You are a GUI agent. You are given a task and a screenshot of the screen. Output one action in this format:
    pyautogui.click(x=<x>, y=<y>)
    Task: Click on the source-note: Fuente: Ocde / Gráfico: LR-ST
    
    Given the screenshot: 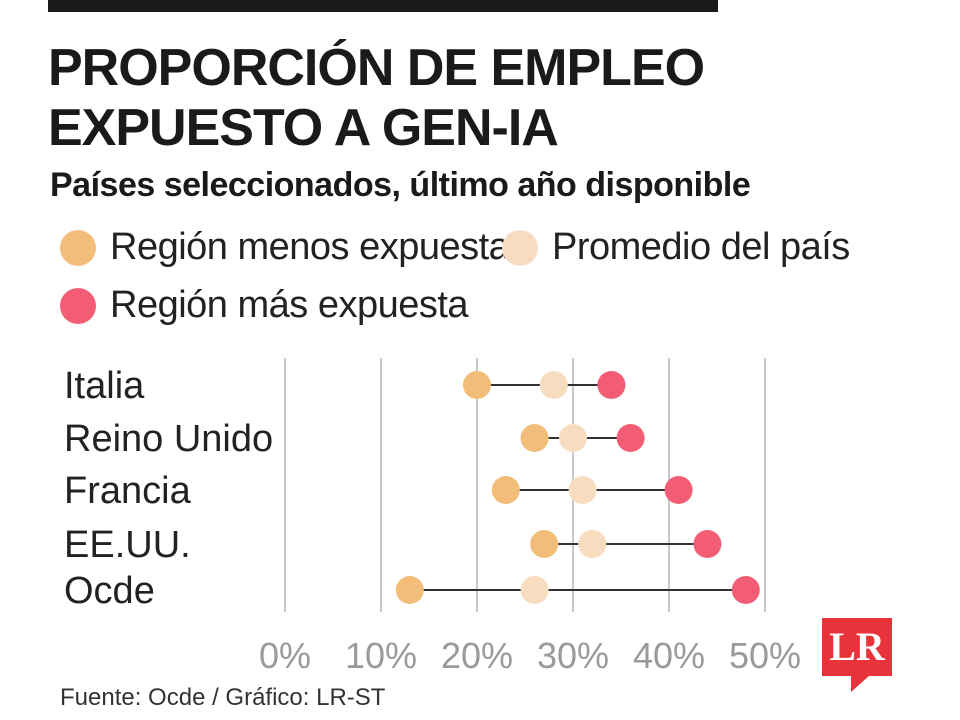 What is the action you would take?
    pyautogui.click(x=223, y=697)
    